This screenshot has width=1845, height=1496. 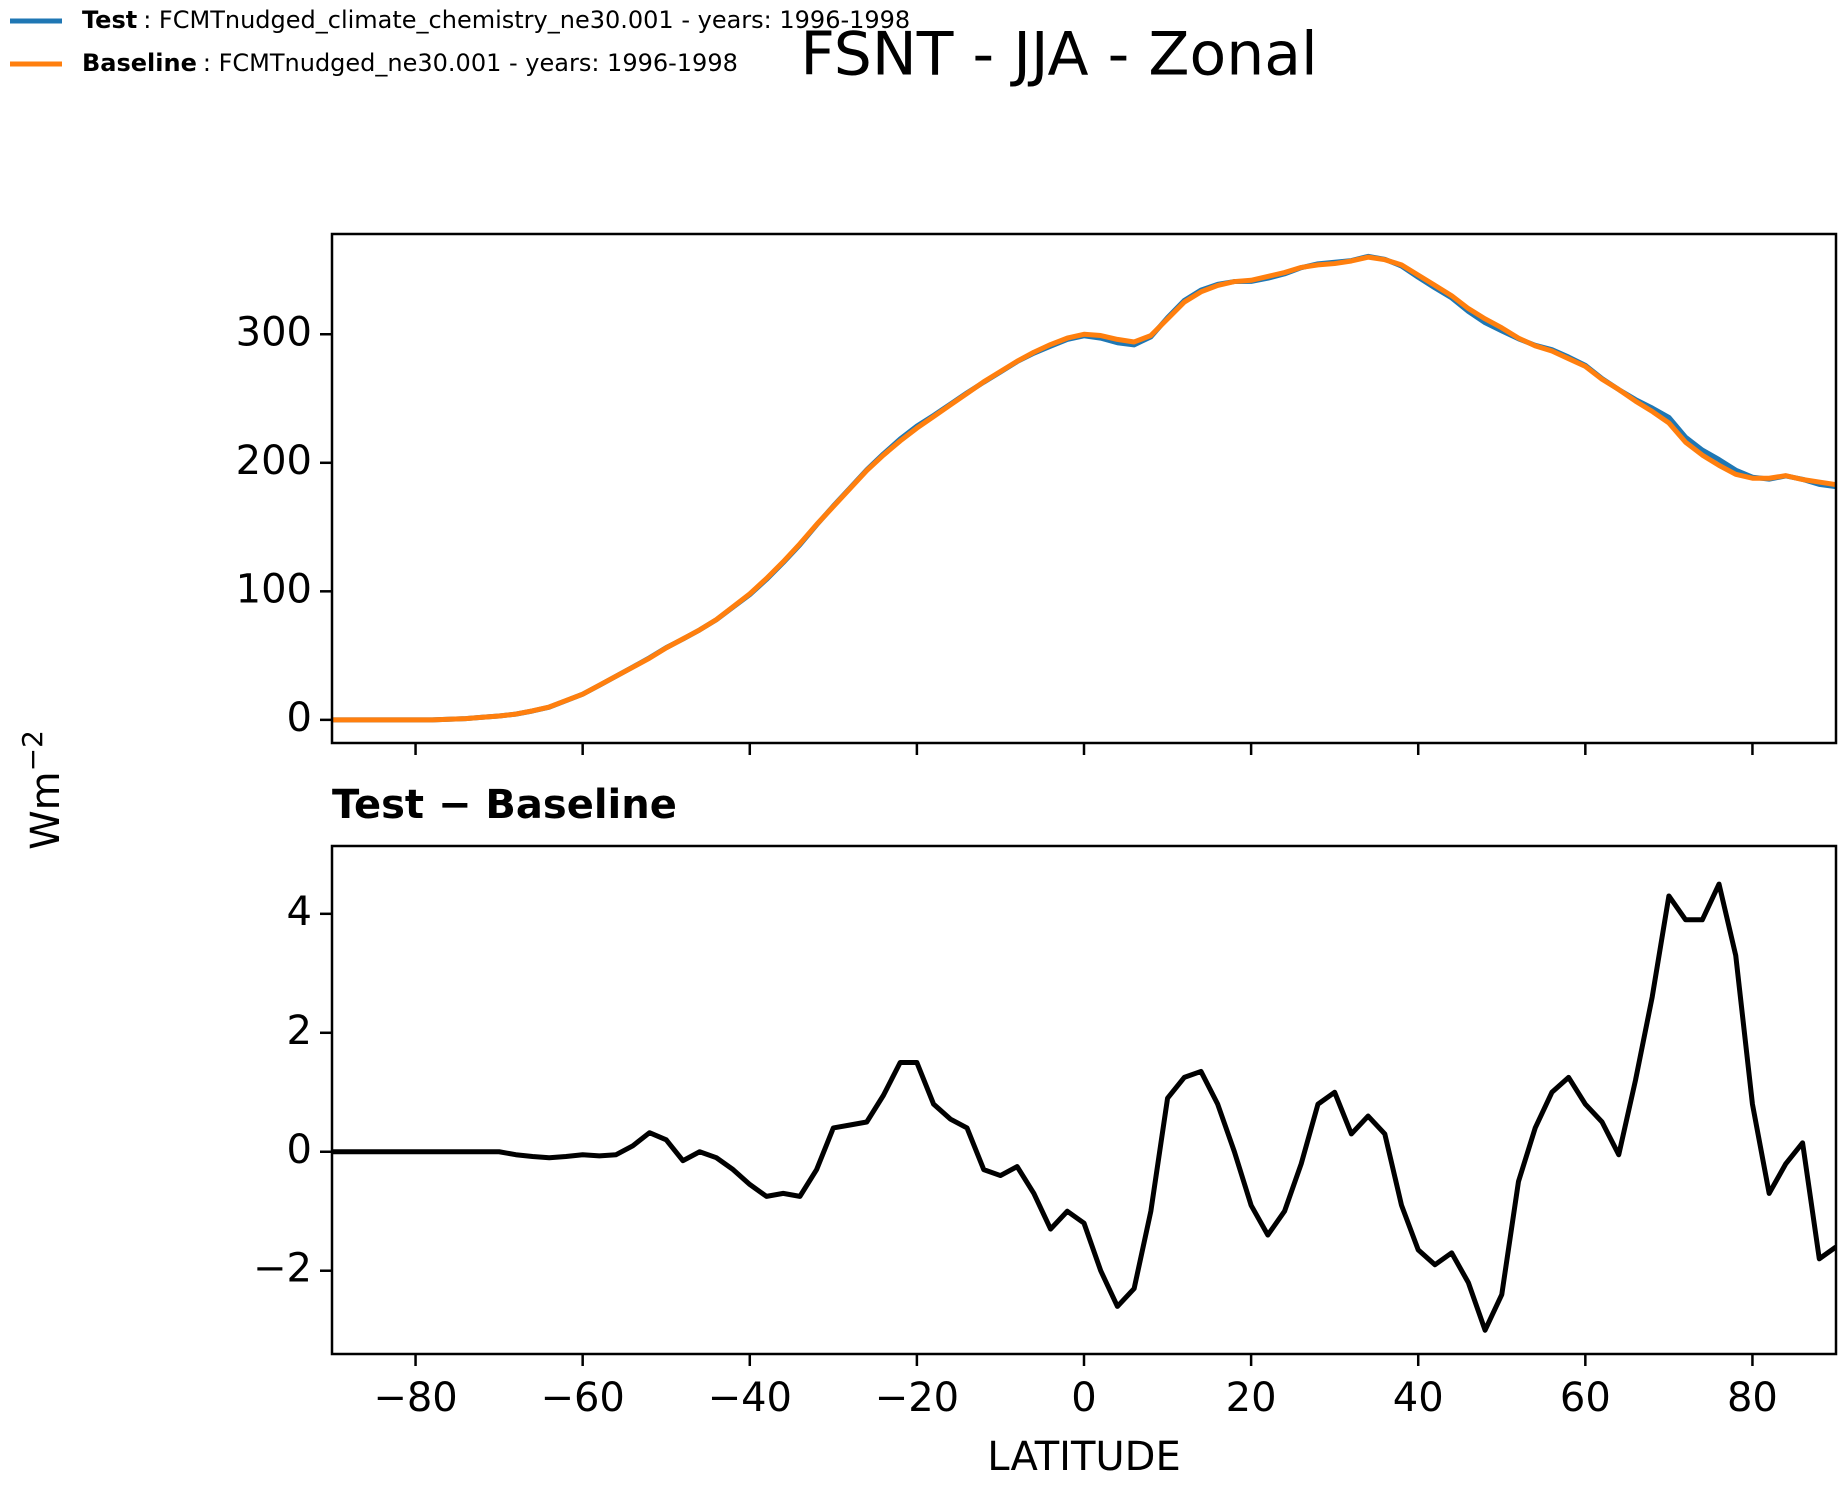 What do you see at coordinates (299, 912) in the screenshot?
I see `y-tick-label: 4` at bounding box center [299, 912].